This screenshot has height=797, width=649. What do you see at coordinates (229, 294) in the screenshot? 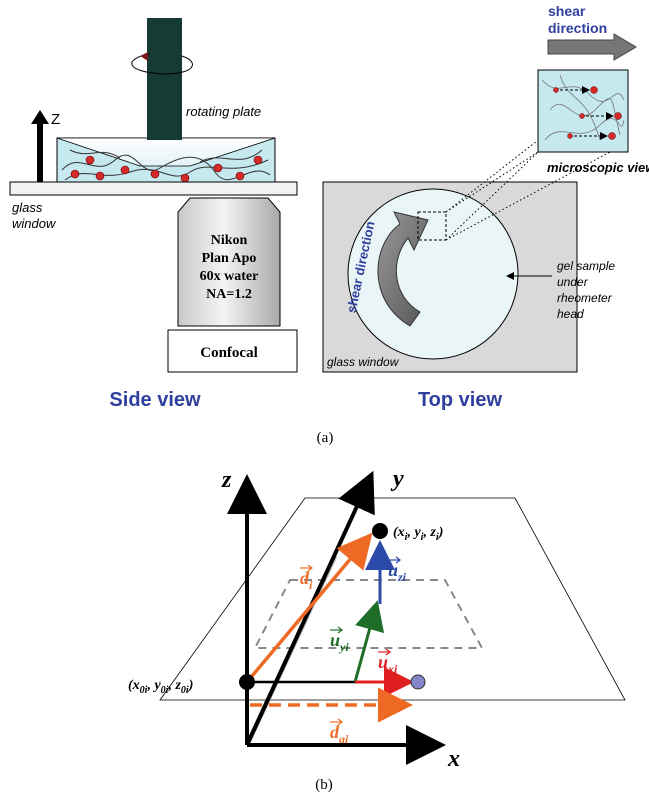
I see `text-line: NA=1.2` at bounding box center [229, 294].